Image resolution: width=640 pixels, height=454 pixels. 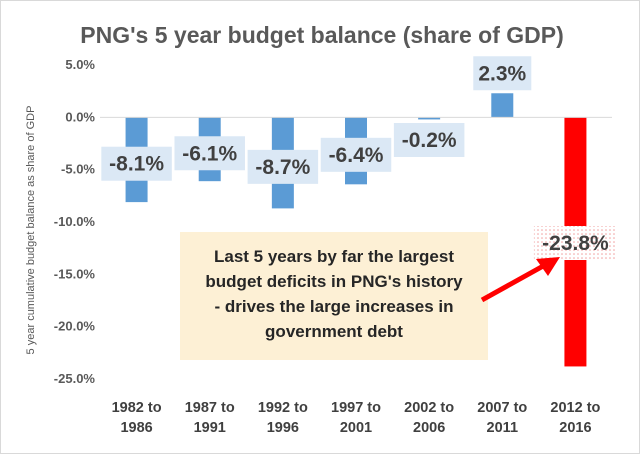 I want to click on data-label: -8.7%, so click(x=282, y=167).